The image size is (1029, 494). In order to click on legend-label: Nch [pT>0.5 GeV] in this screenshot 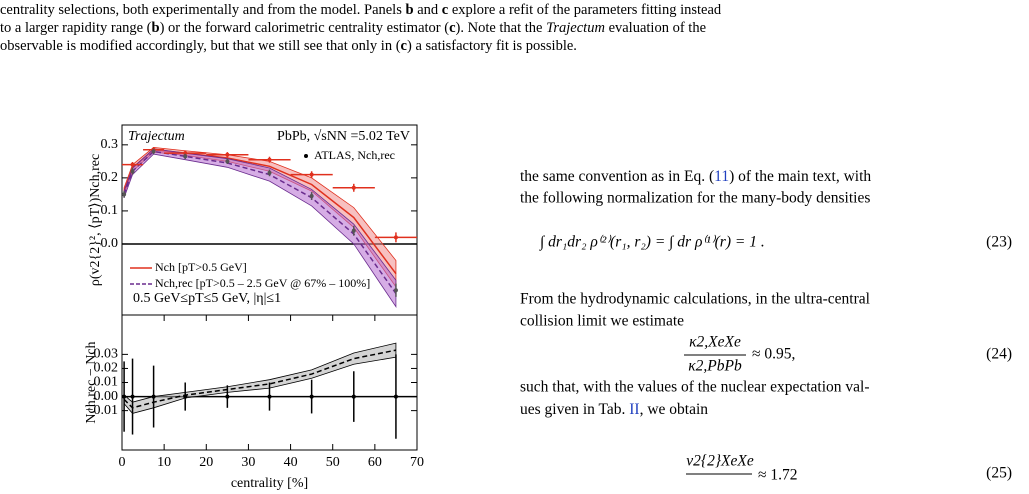, I will do `click(201, 267)`.